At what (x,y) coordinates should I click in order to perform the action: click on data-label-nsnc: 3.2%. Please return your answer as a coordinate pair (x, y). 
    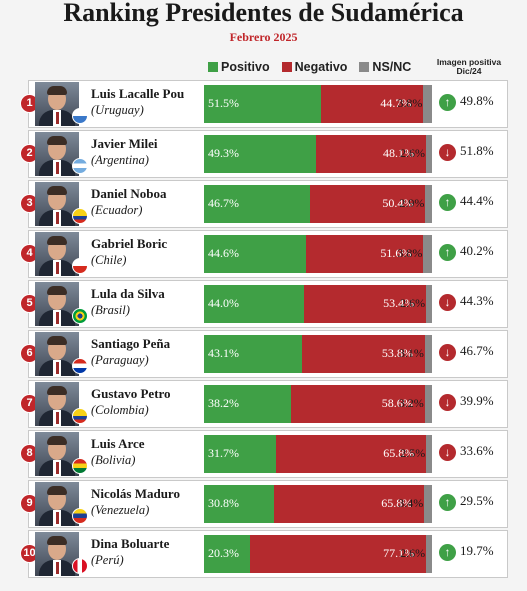
    Looking at the image, I should click on (411, 403).